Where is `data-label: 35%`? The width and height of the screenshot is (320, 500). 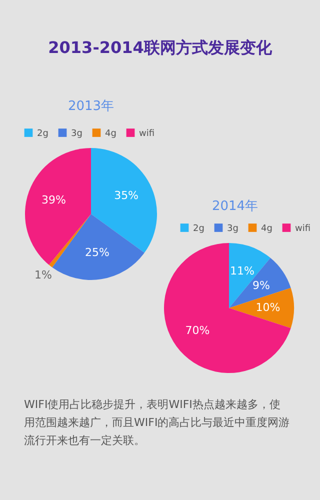 data-label: 35% is located at coordinates (126, 195).